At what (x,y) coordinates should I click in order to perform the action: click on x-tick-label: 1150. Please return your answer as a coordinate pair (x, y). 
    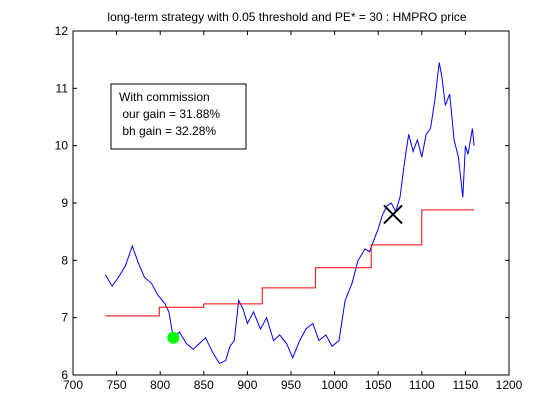
    Looking at the image, I should click on (465, 385).